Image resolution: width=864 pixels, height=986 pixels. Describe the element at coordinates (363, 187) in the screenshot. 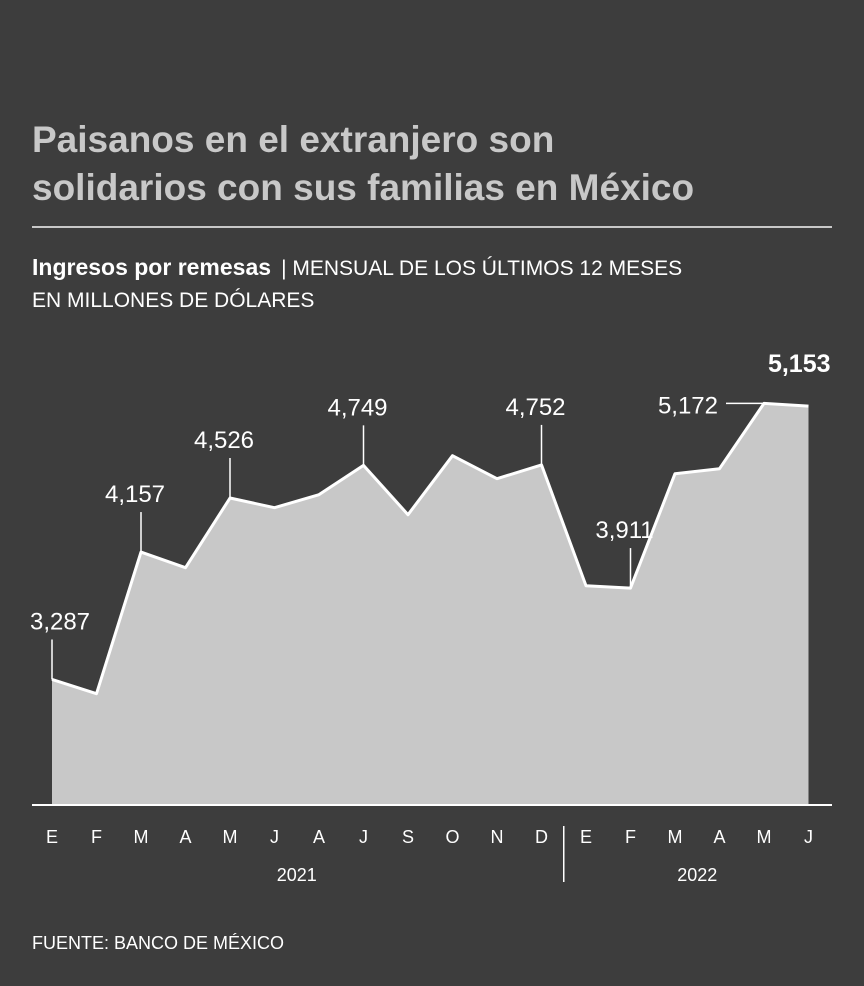

I see `title-line: solidarios con sus familias en México` at that location.